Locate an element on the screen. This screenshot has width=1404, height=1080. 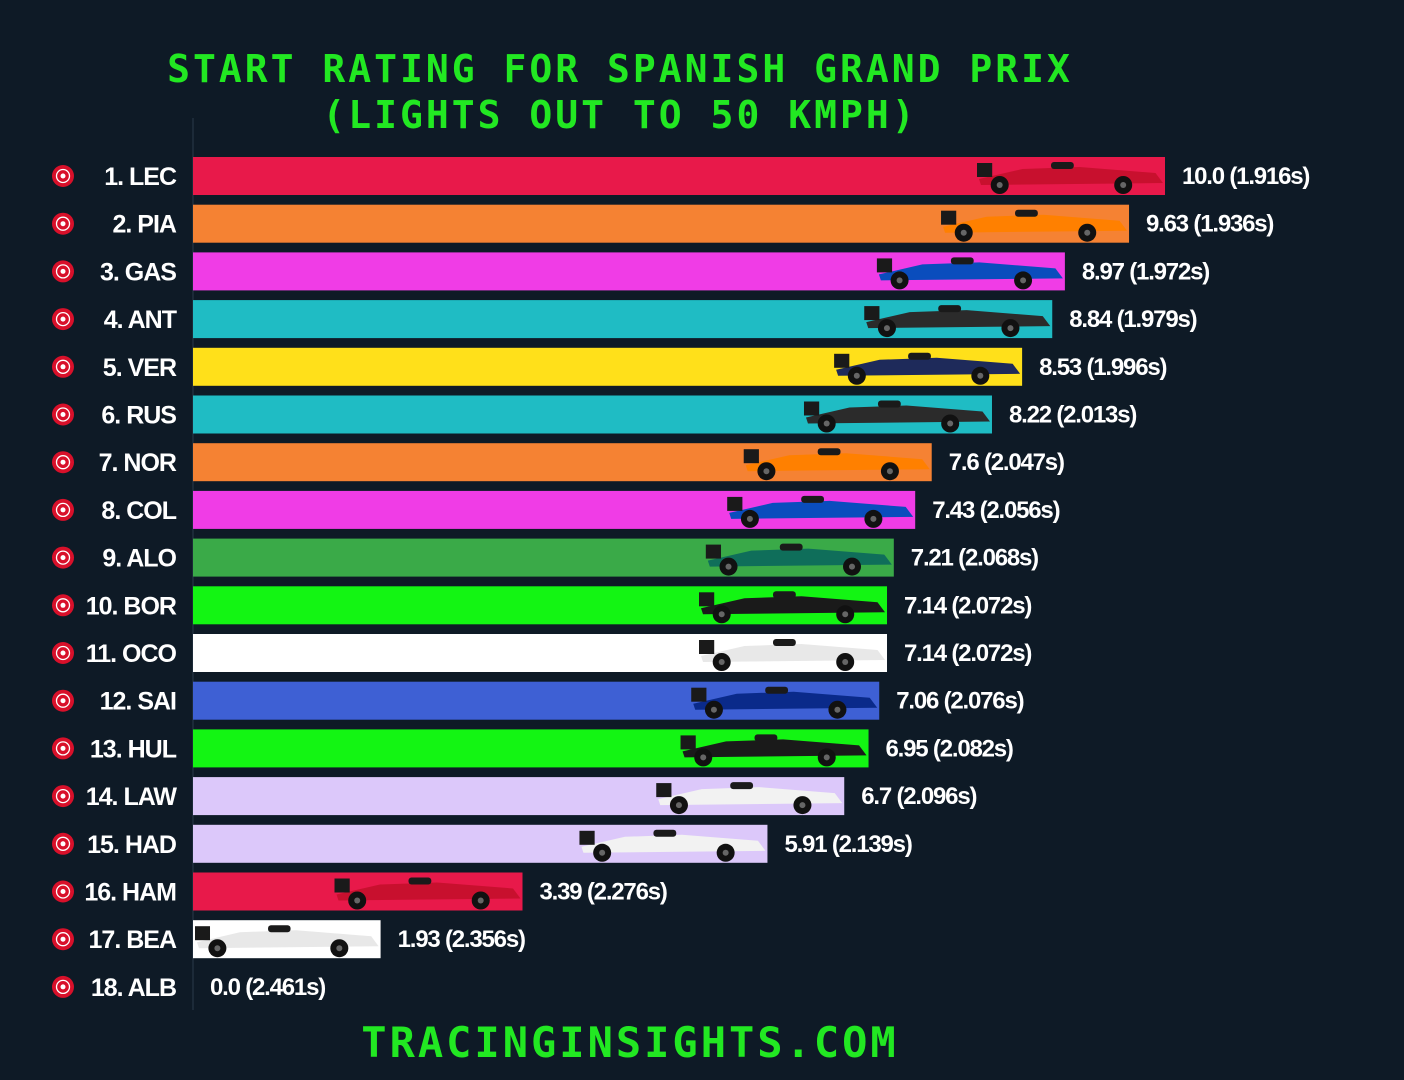
bar-row: 8. COL 7.43 (2.056s) is located at coordinates (556, 509).